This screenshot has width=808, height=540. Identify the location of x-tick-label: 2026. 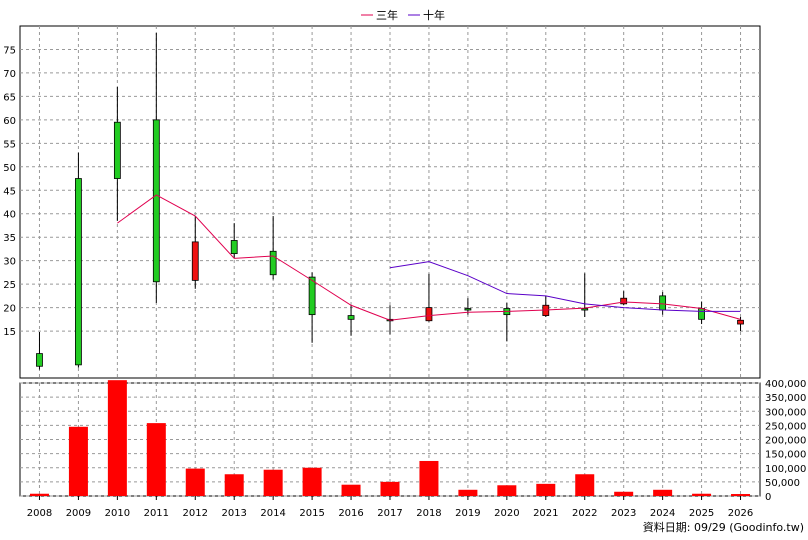
(740, 513).